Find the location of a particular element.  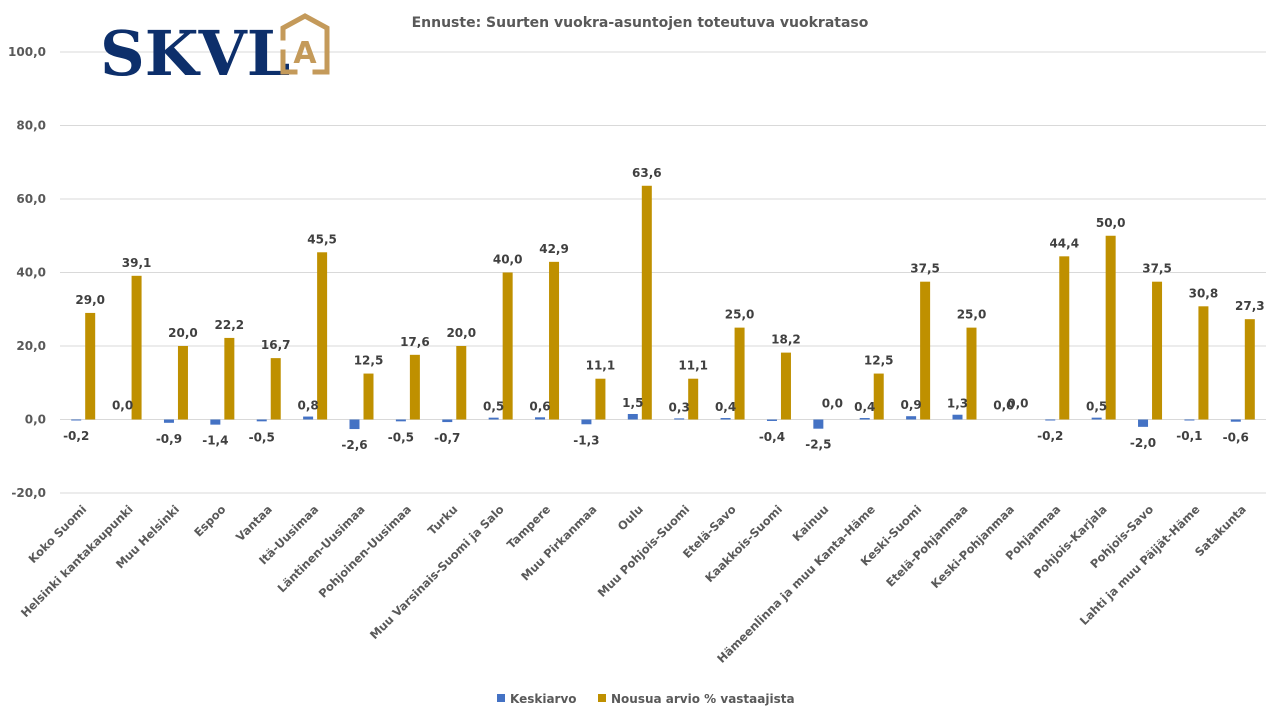

data-label-nousua: 11,1 is located at coordinates (601, 366).